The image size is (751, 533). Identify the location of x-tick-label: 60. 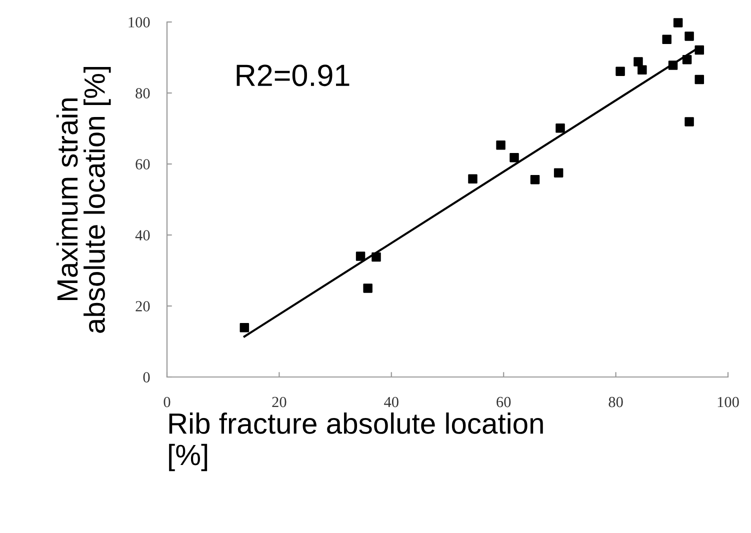
(503, 402).